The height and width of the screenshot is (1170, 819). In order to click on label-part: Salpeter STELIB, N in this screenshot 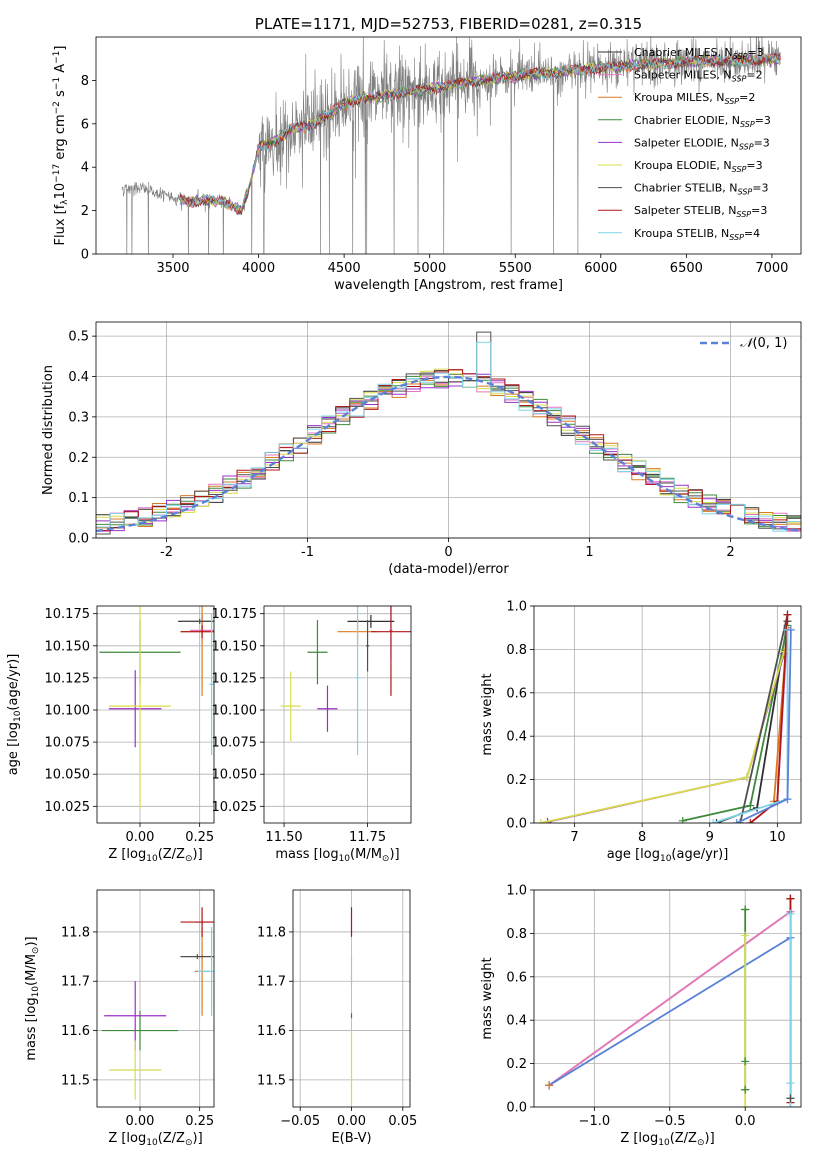, I will do `click(685, 210)`.